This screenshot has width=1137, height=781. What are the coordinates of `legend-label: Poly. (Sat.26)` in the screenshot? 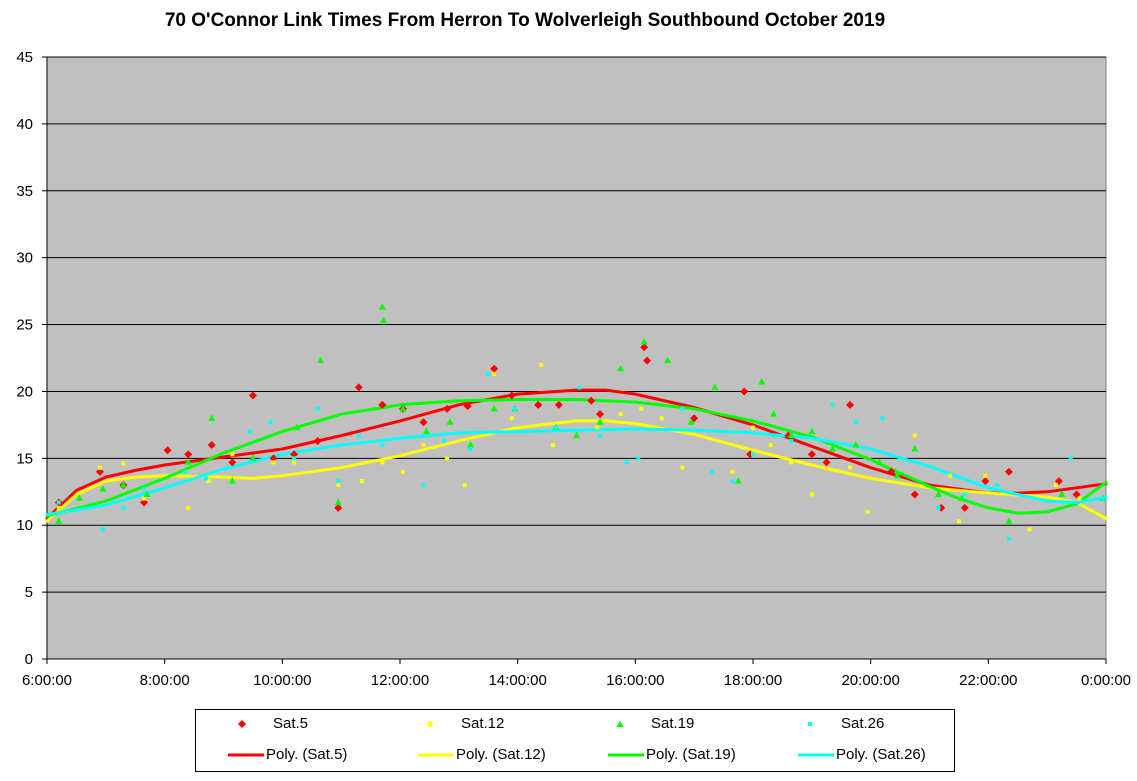 It's located at (881, 754).